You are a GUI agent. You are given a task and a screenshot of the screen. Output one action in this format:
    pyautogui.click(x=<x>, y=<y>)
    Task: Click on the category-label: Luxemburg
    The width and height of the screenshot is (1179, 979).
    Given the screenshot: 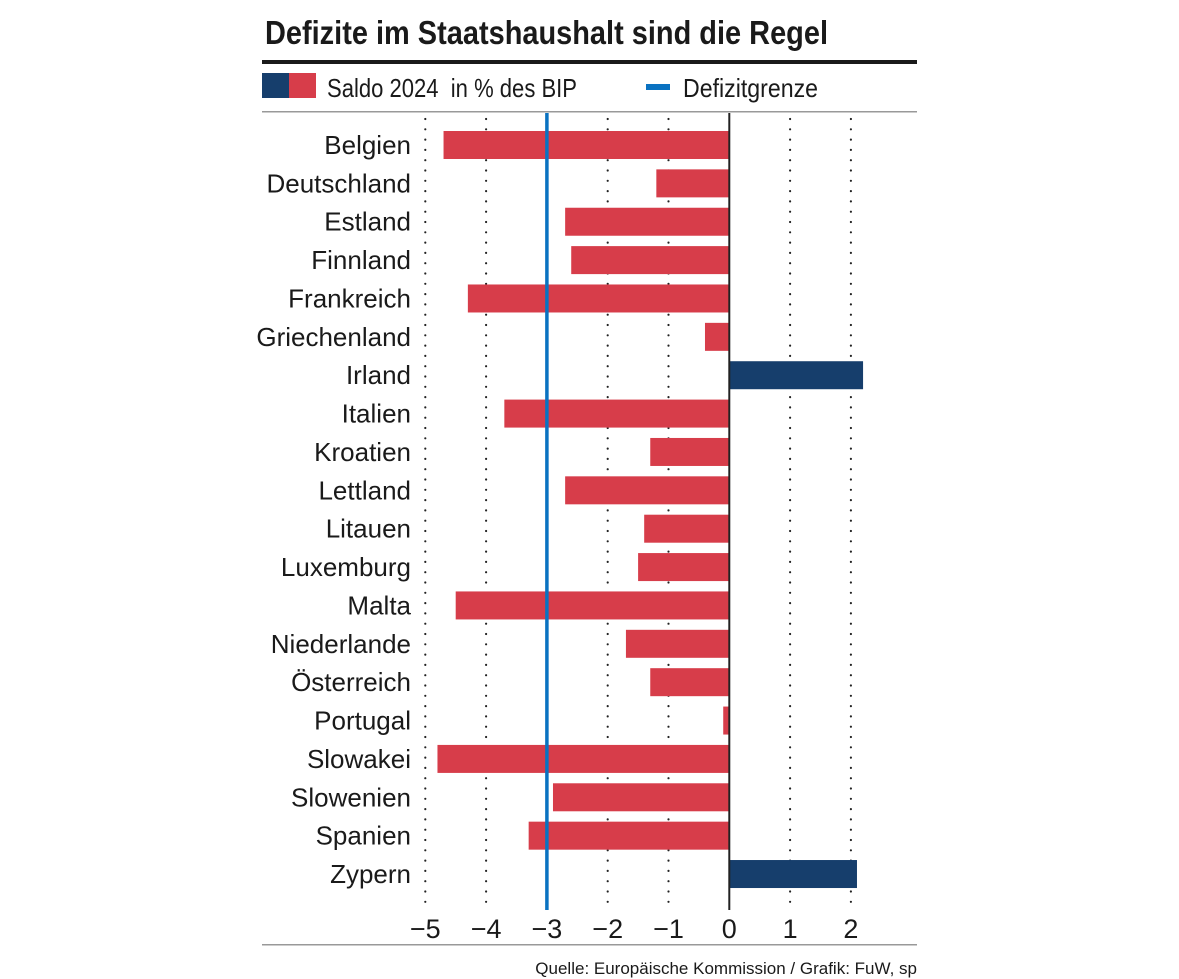 What is the action you would take?
    pyautogui.click(x=346, y=567)
    